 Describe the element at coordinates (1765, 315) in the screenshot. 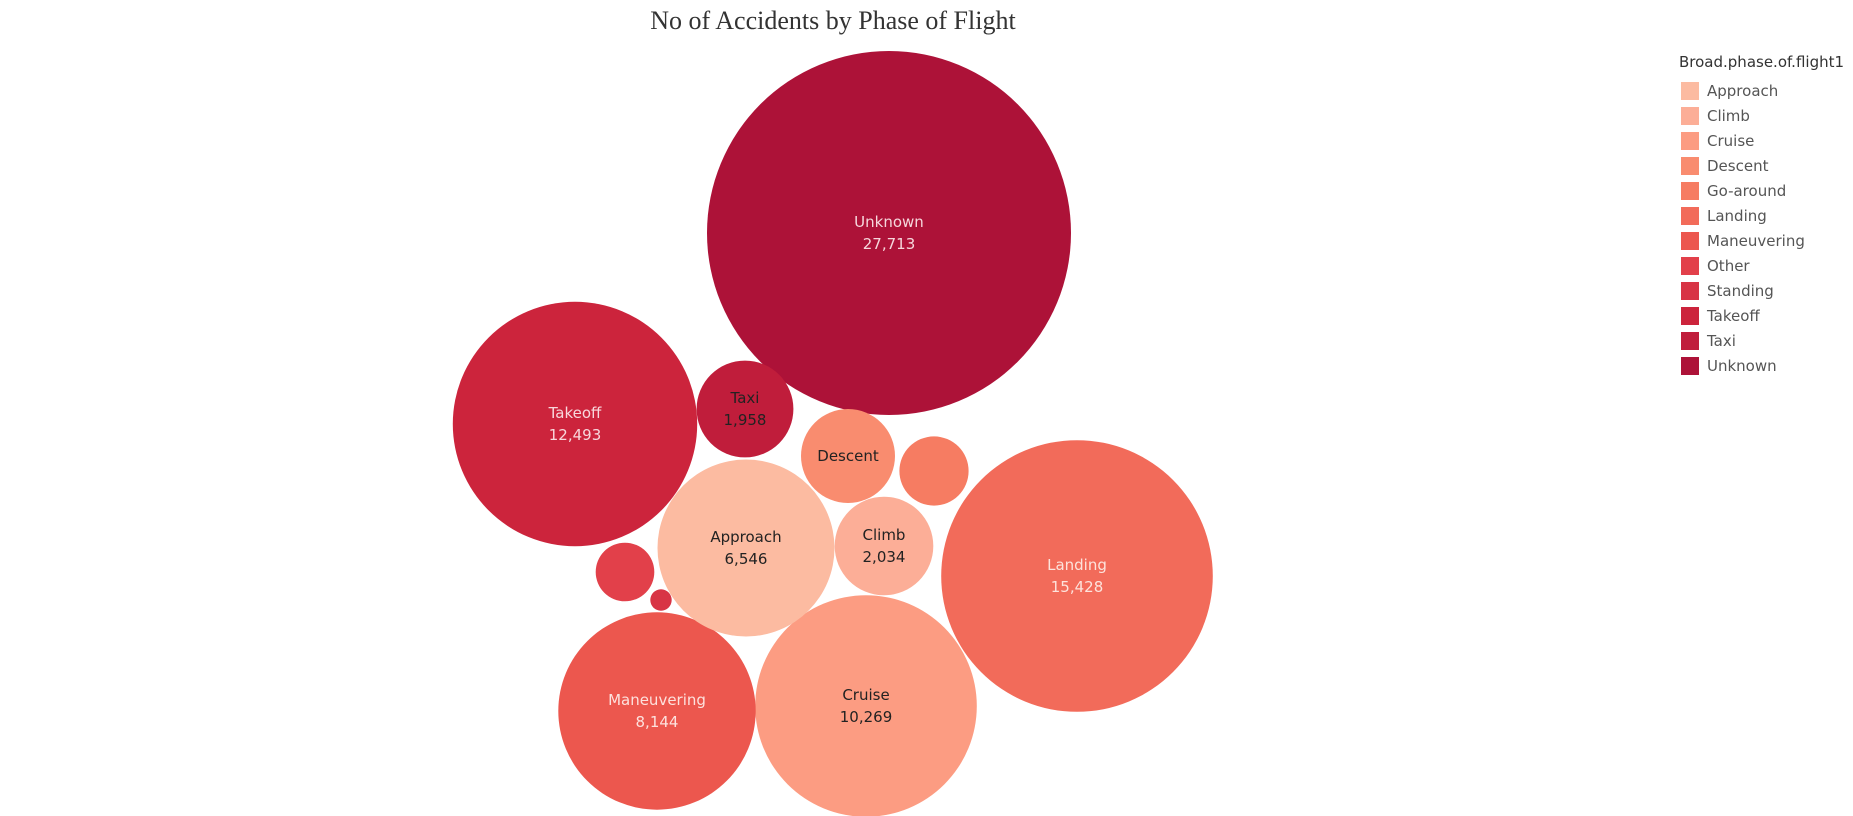

I see `legend-item-takeoff: Takeoff` at that location.